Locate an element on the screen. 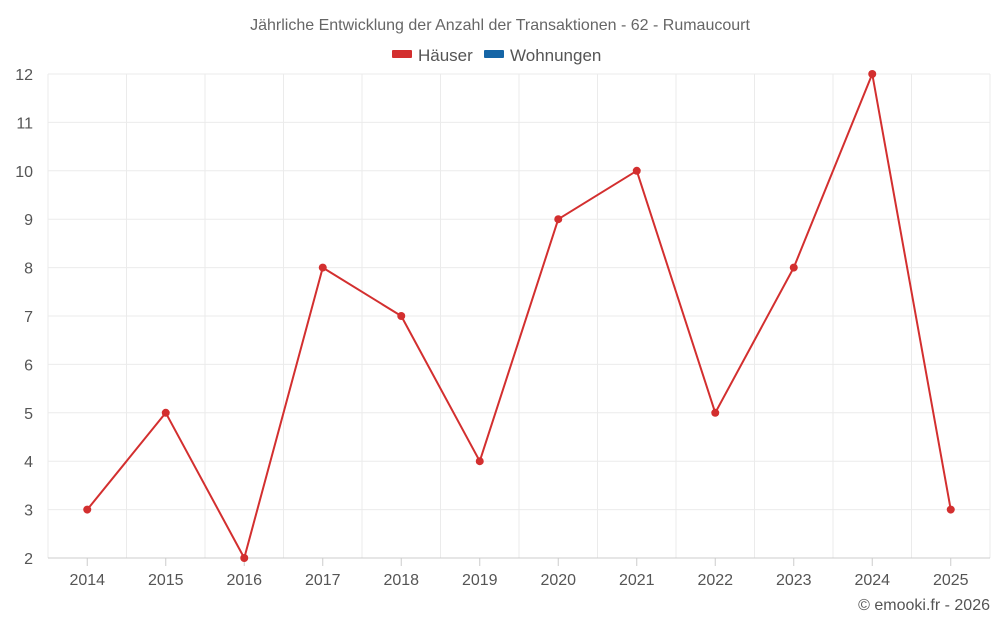  x-tick-label: 2024 is located at coordinates (872, 580).